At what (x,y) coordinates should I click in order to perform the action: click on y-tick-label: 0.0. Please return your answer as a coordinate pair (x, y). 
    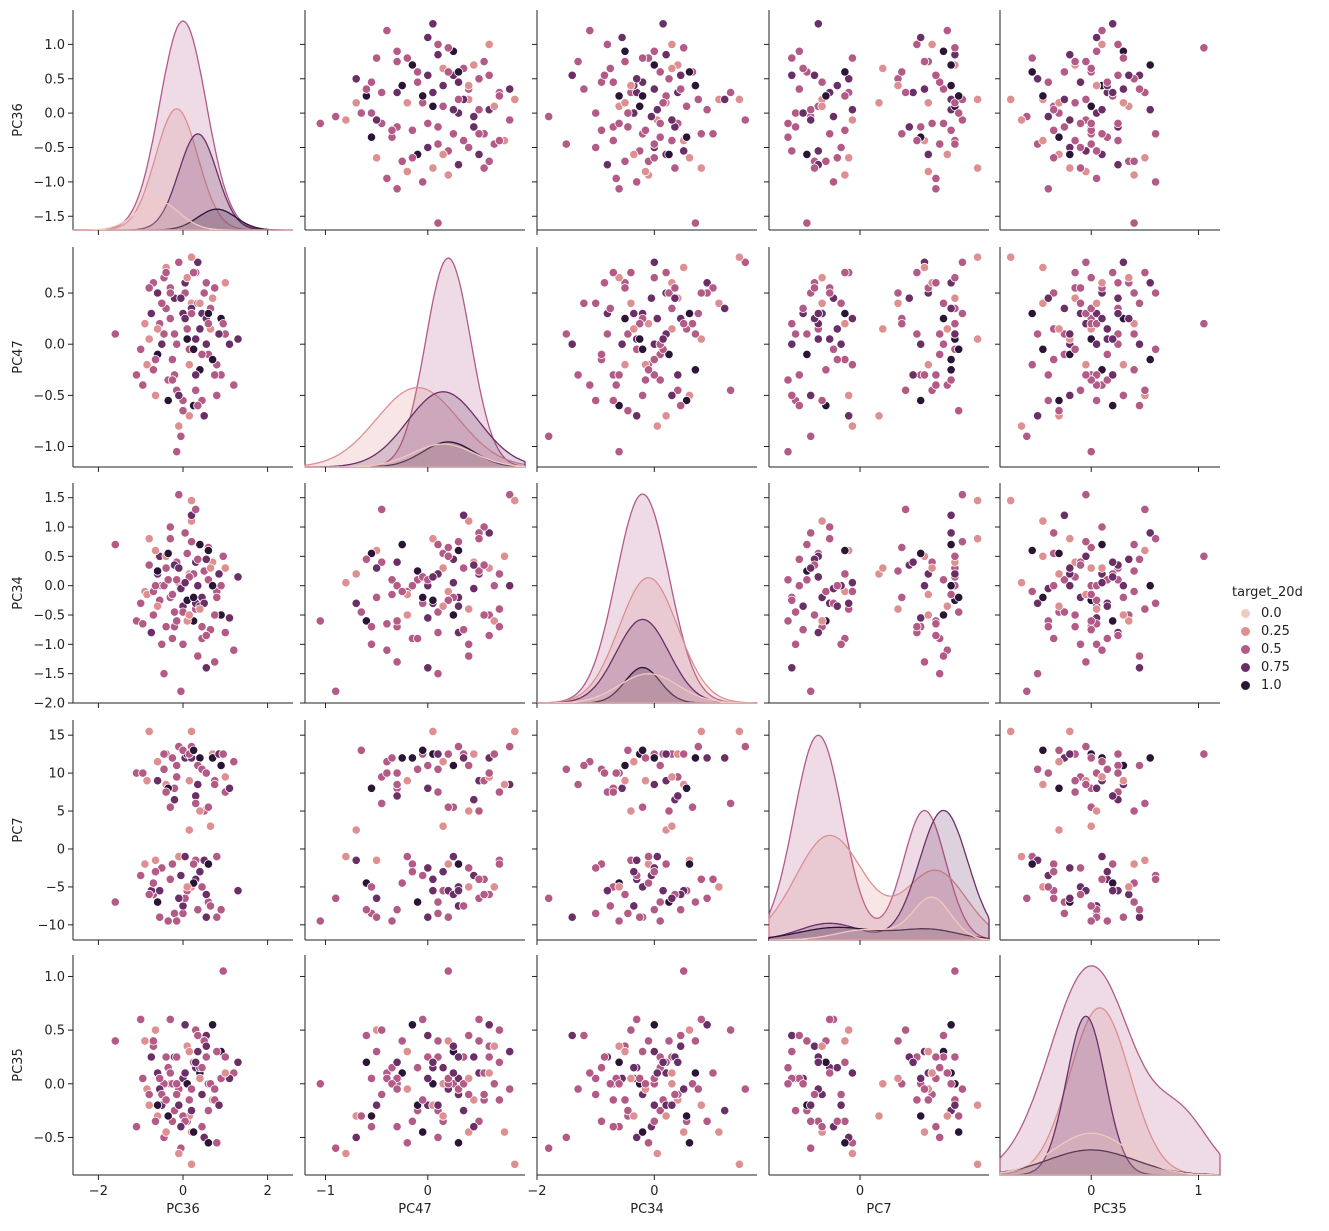
    Looking at the image, I should click on (54, 1084).